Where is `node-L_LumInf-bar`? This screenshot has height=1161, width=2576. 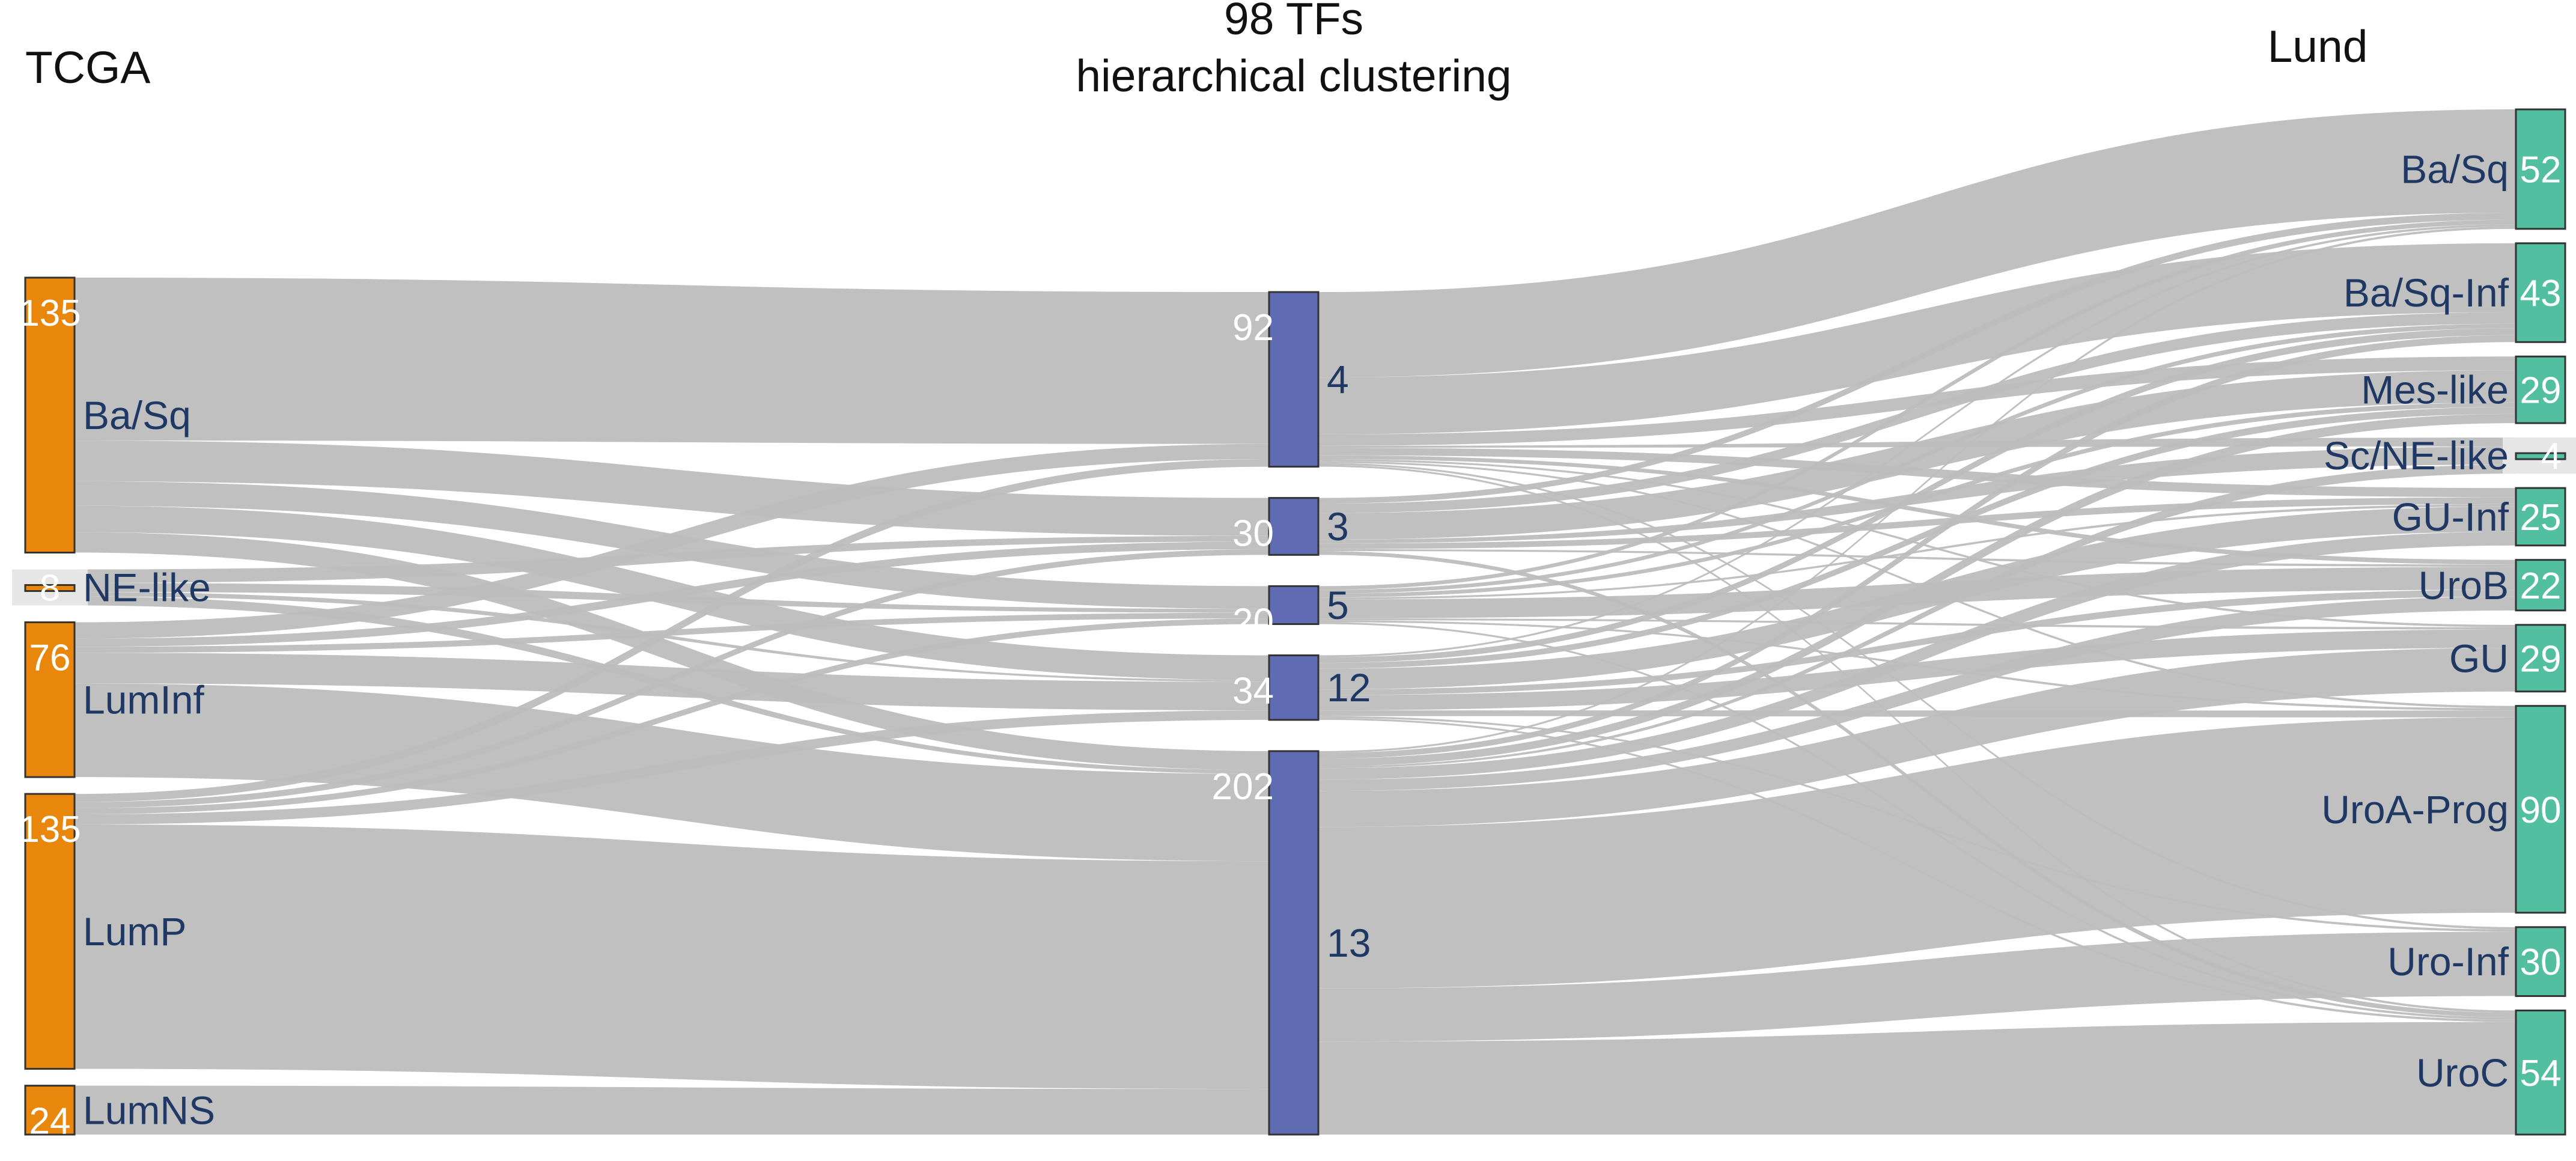
node-L_LumInf-bar is located at coordinates (50, 699).